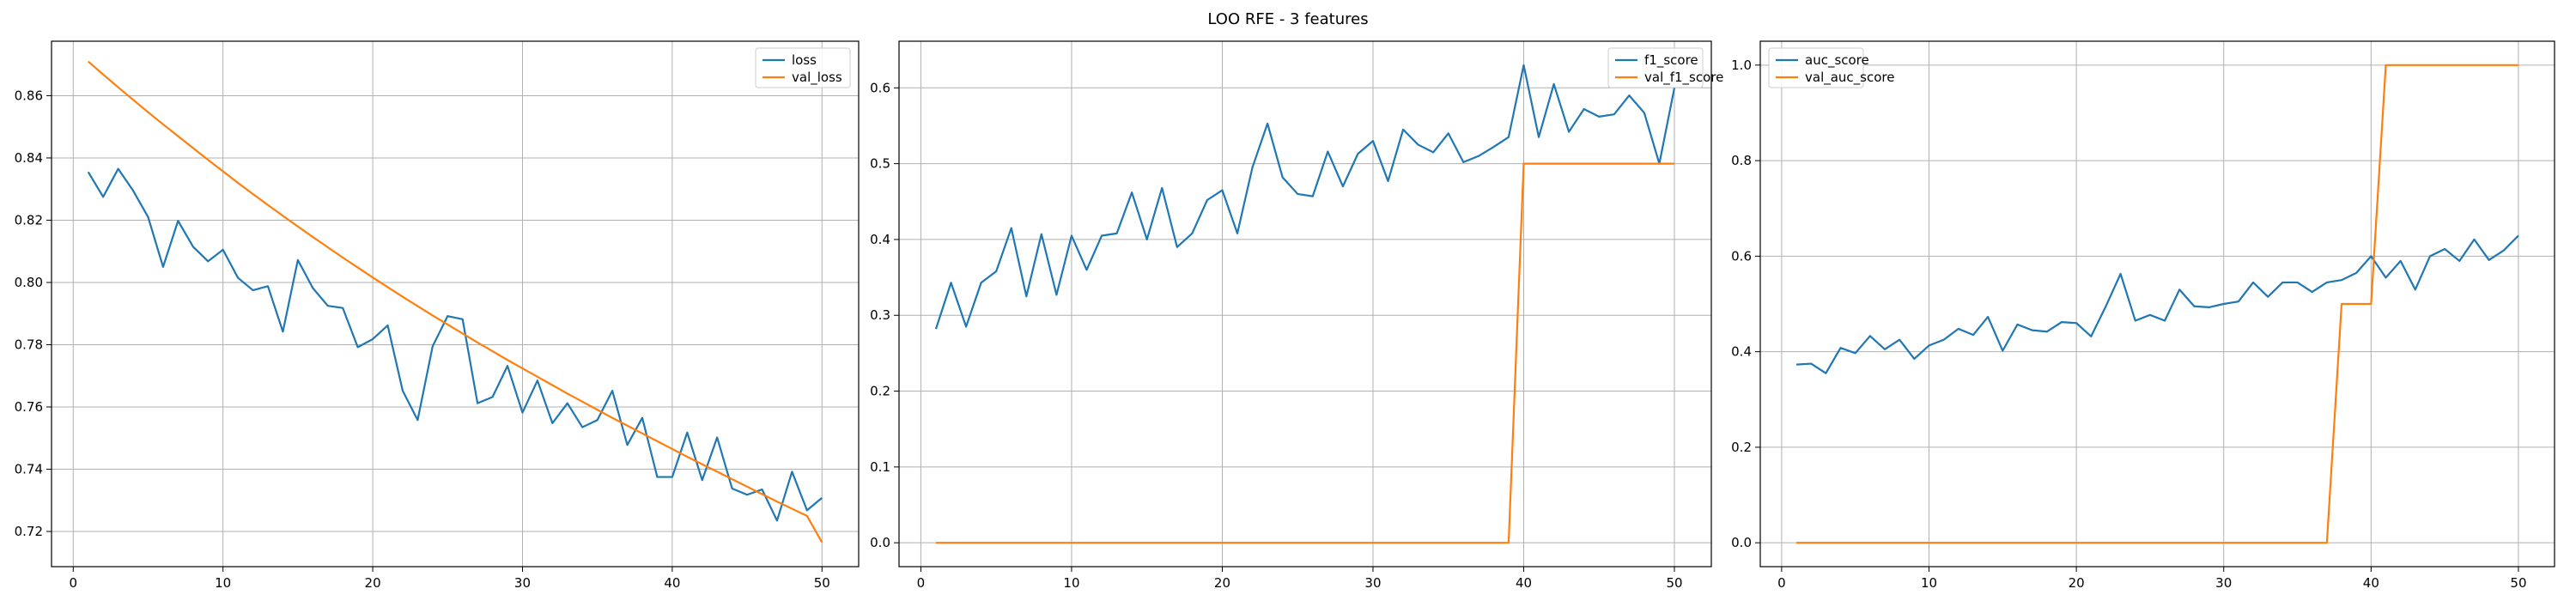 This screenshot has height=601, width=2576. I want to click on legend-label: loss, so click(804, 60).